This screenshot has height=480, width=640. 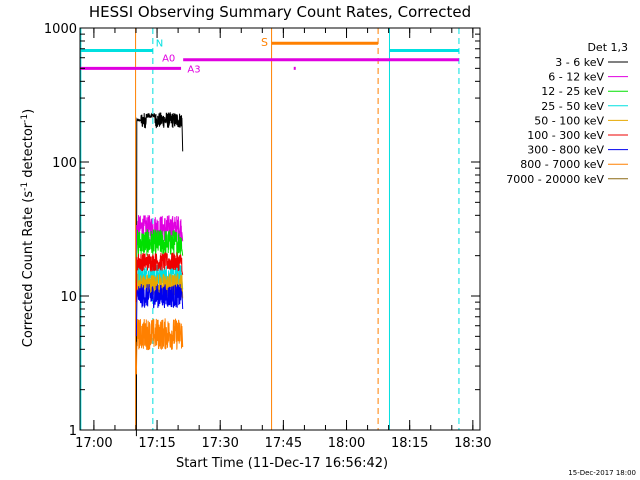 I want to click on x-tick-label: 17:45, so click(x=283, y=443).